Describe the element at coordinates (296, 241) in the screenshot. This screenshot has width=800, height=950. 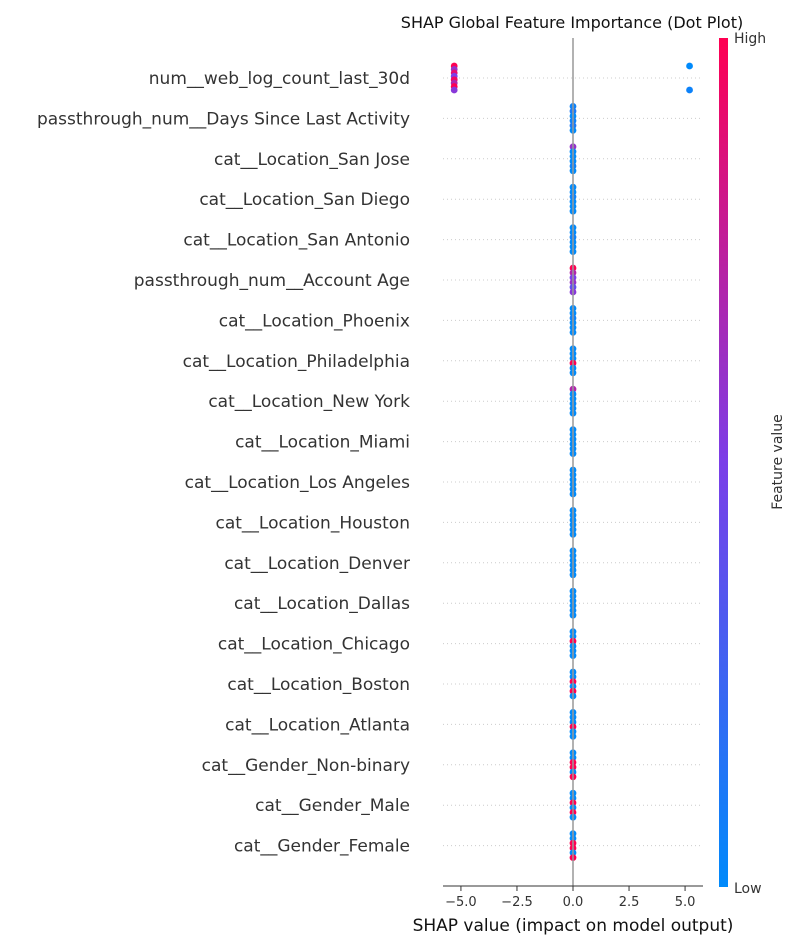
I see `feature-label: cat__Location_San Antonio` at that location.